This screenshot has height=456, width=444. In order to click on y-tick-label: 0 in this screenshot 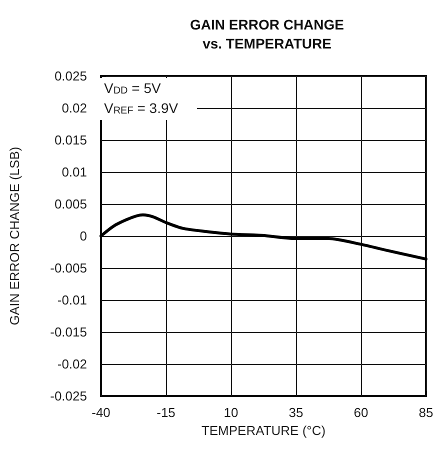, I will do `click(83, 236)`.